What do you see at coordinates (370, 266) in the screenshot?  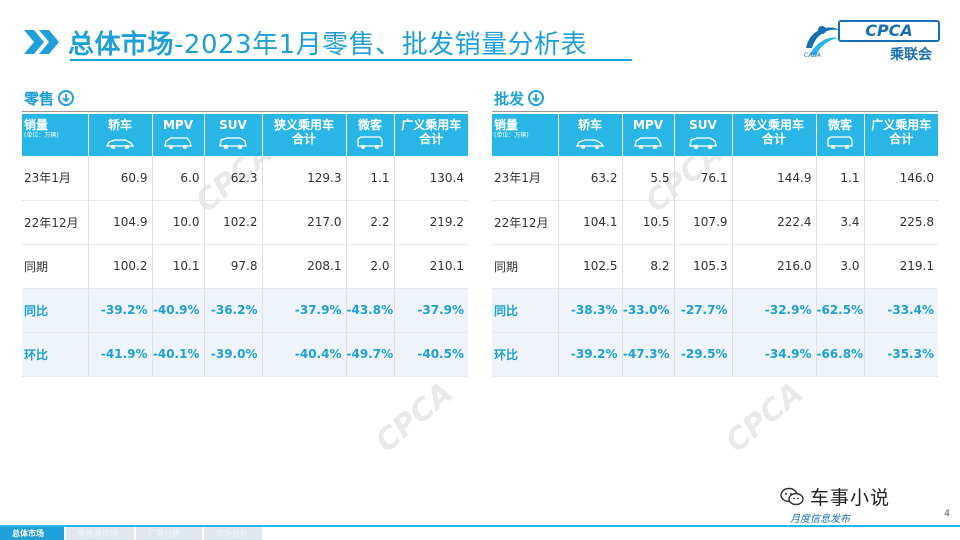 I see `table-cell: 2.0` at bounding box center [370, 266].